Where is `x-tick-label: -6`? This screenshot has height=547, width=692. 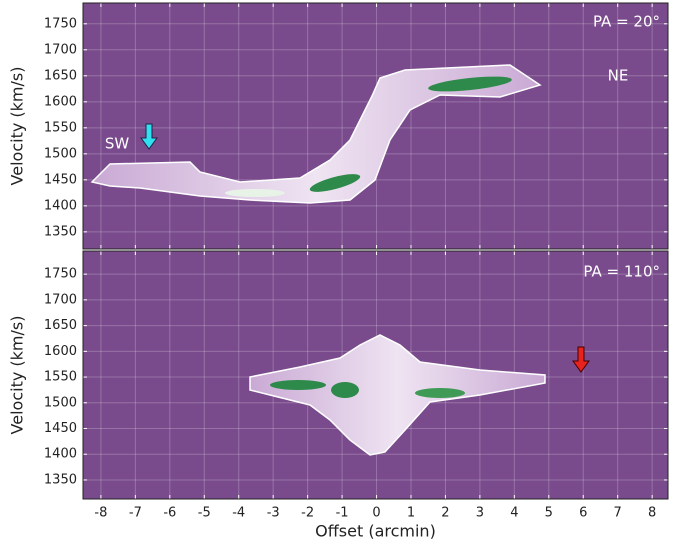 x-tick-label: -6 is located at coordinates (169, 513).